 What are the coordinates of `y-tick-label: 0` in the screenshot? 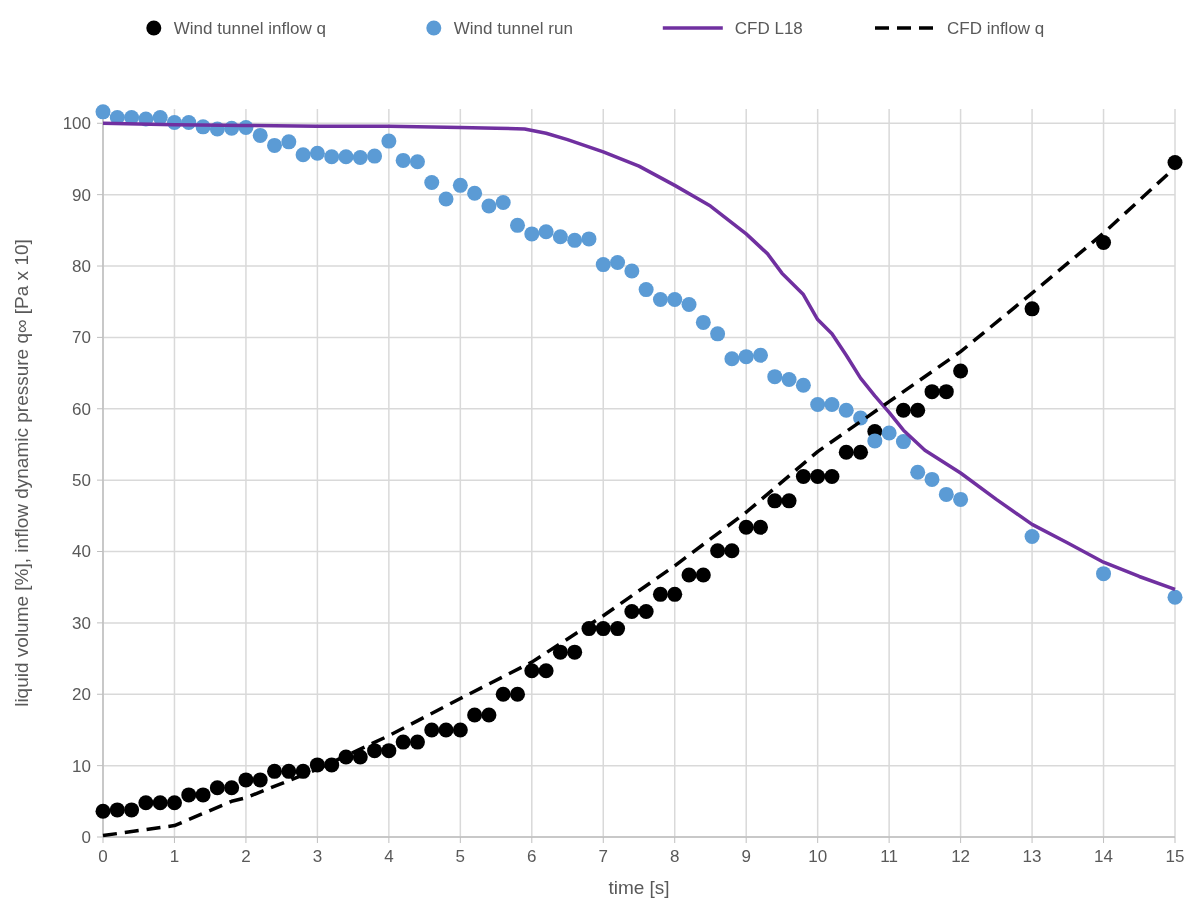 It's located at (86, 837).